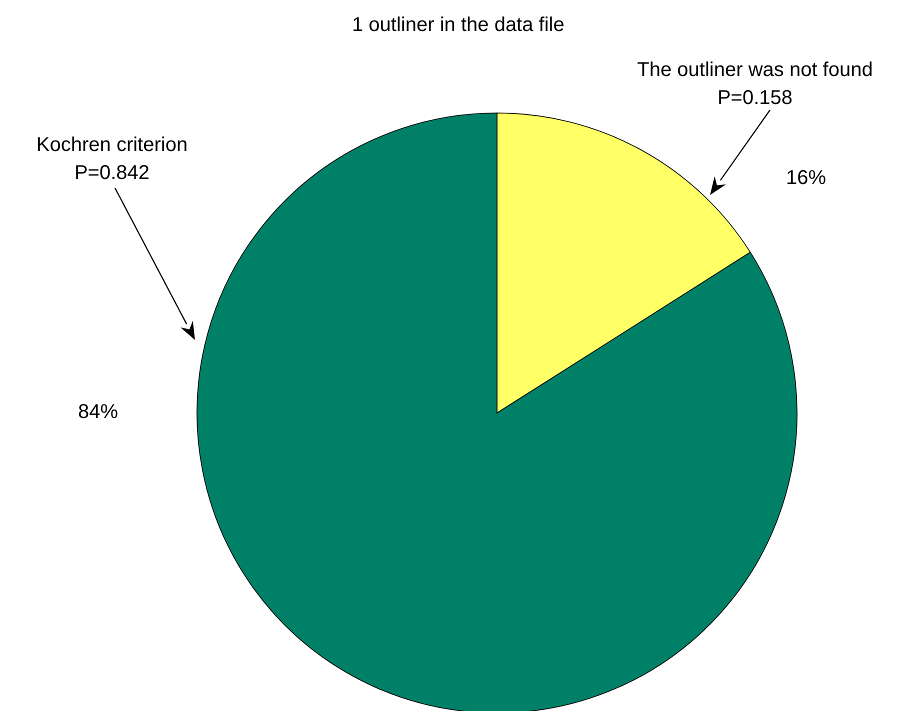  What do you see at coordinates (755, 70) in the screenshot?
I see `slice-label: The outliner was not found` at bounding box center [755, 70].